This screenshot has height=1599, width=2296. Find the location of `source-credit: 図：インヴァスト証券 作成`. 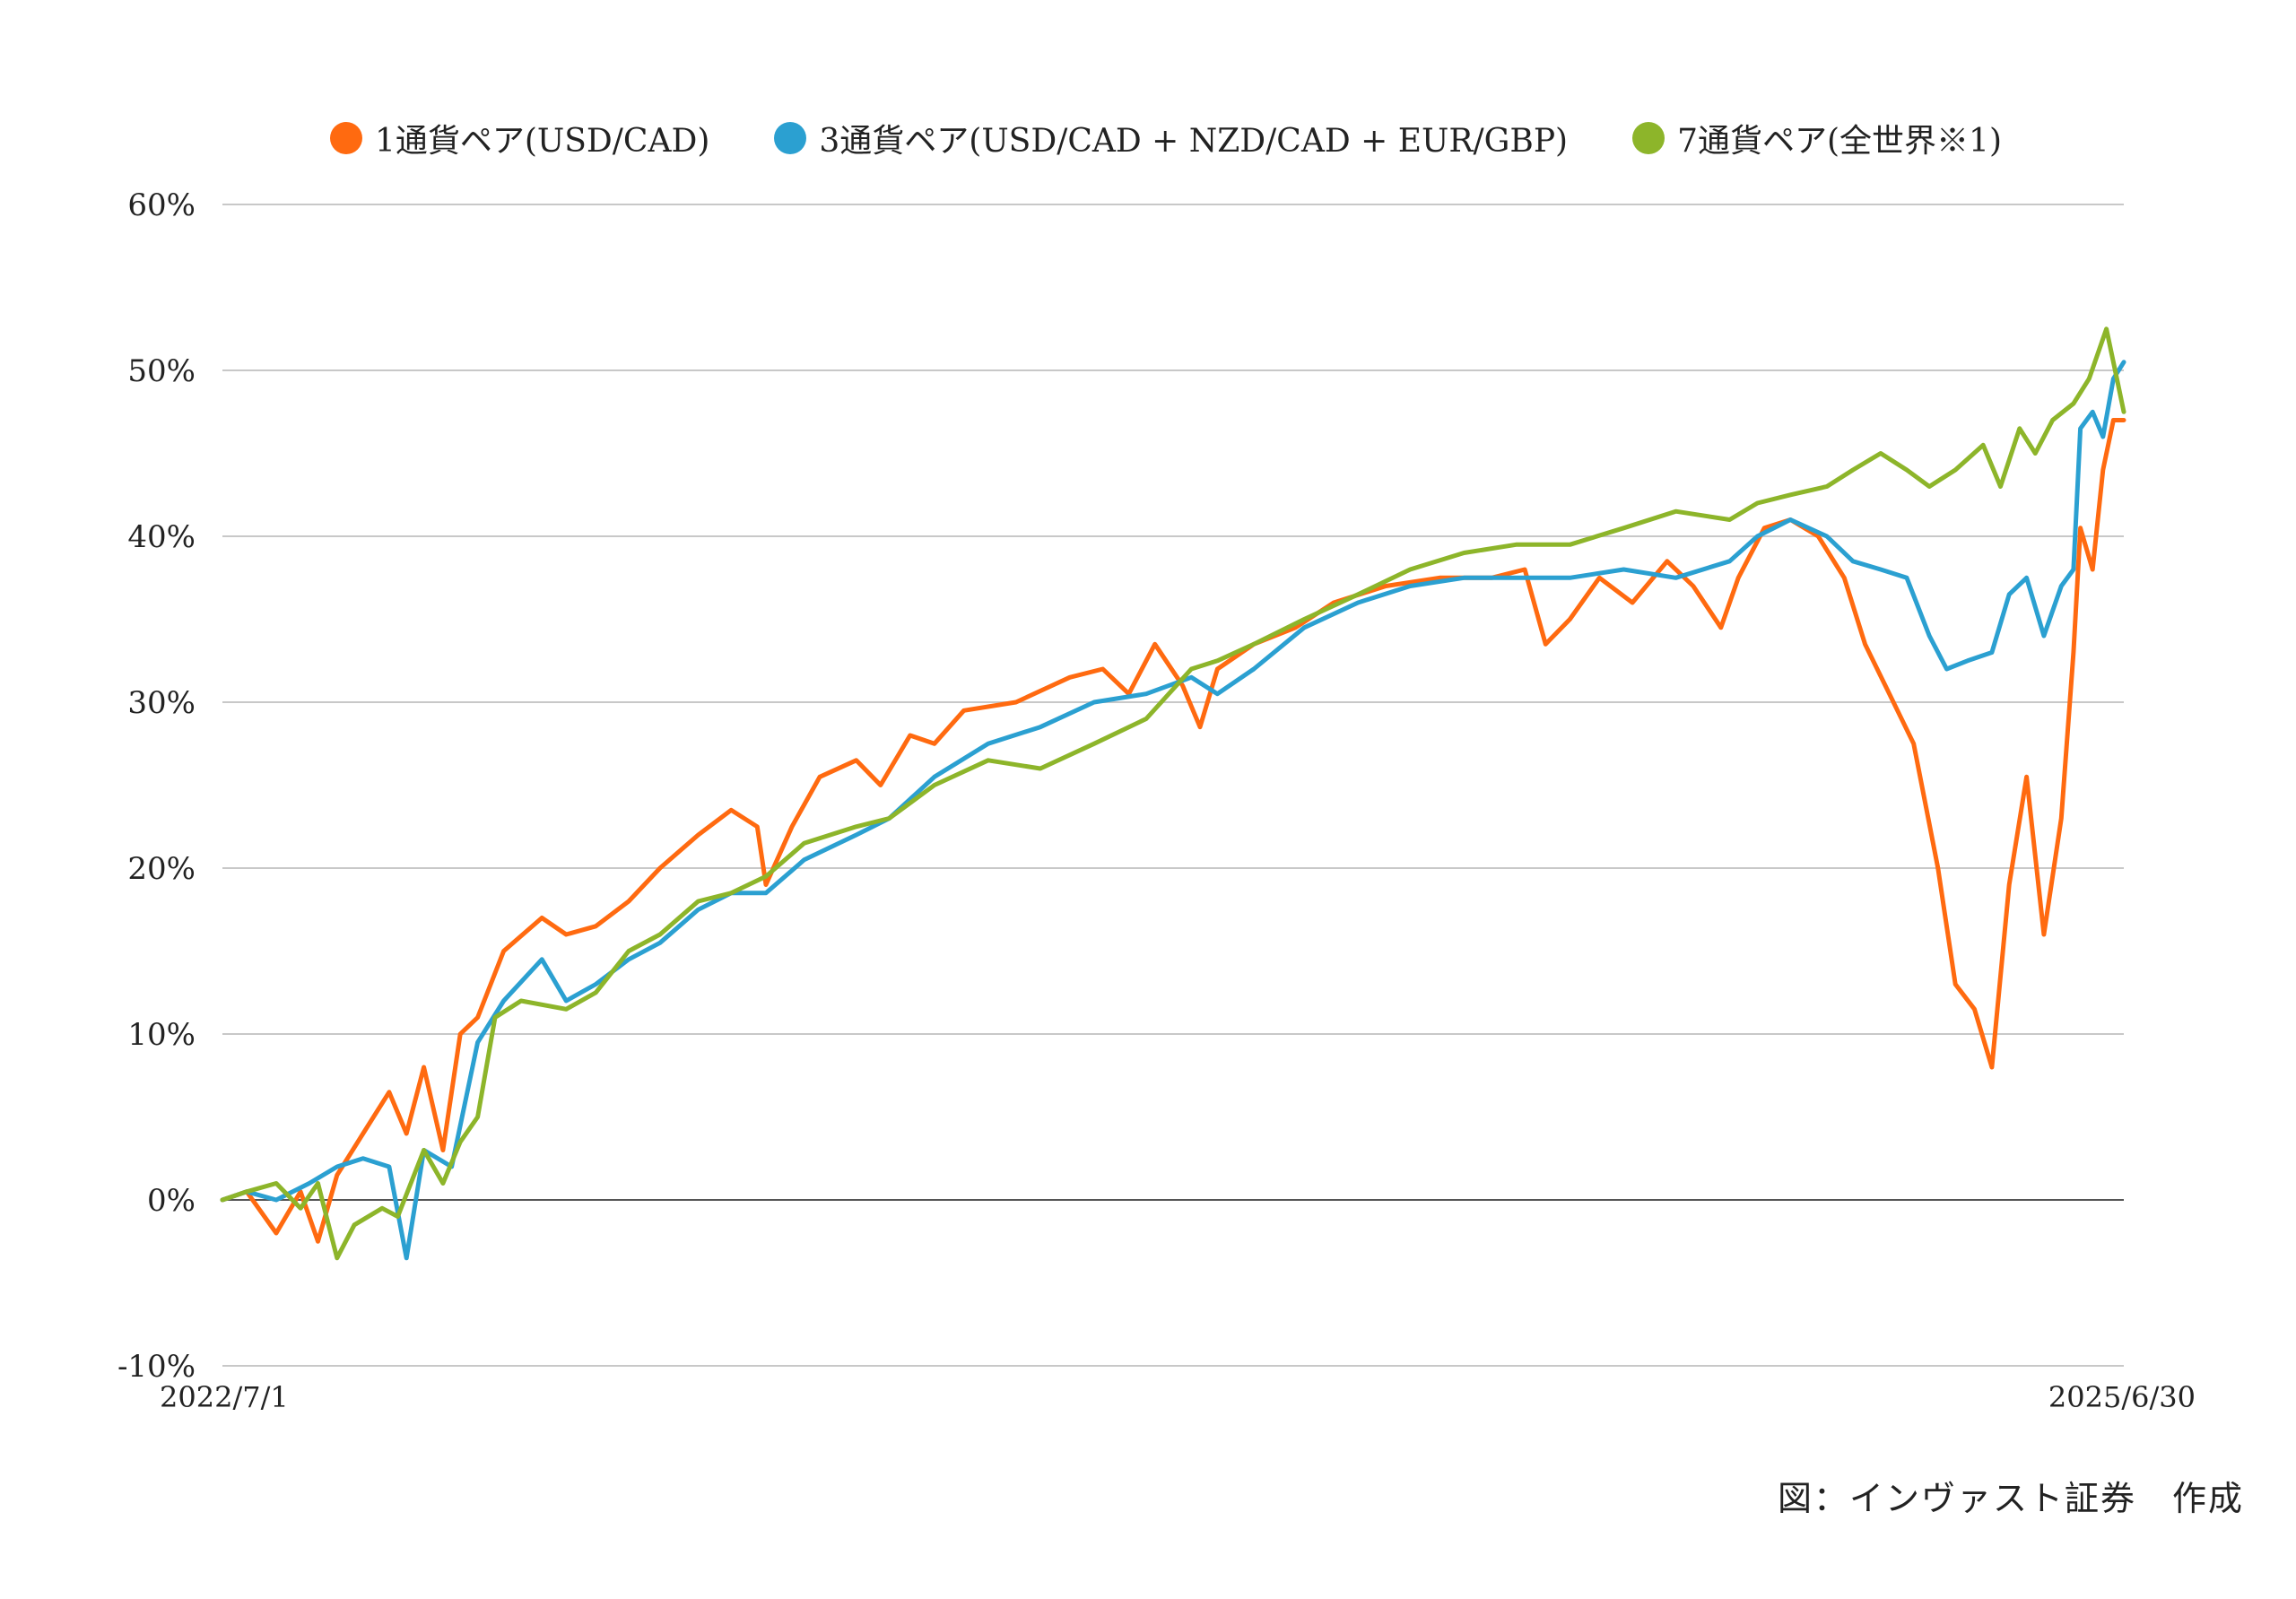

source-credit: 図：インヴァスト証券 作成 is located at coordinates (2010, 1499).